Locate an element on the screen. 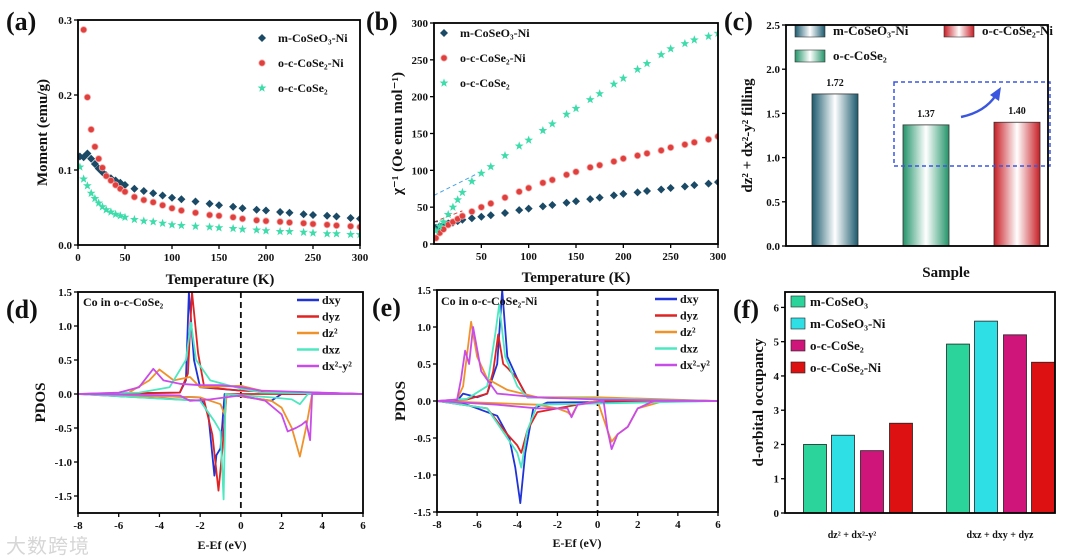  x-tick-label: 0 is located at coordinates (78, 258).